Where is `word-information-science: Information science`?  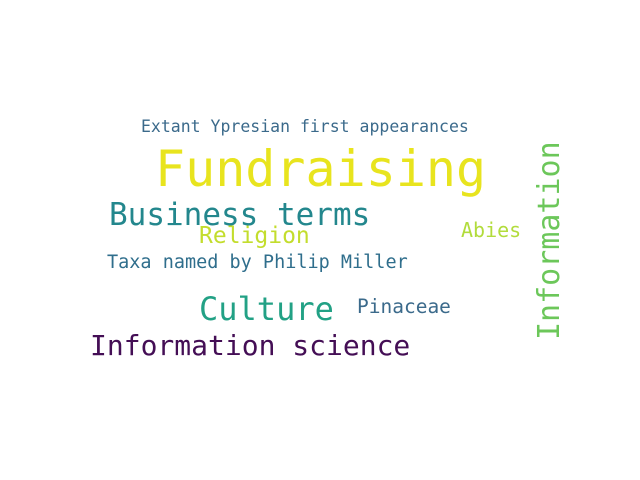 word-information-science: Information science is located at coordinates (250, 345).